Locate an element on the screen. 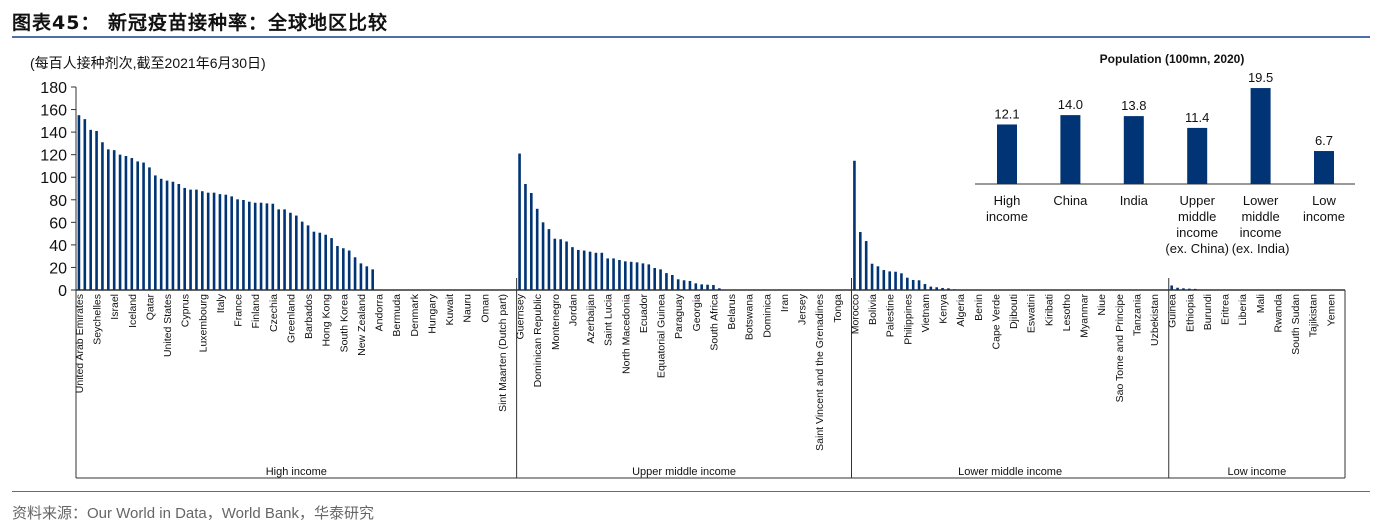 The height and width of the screenshot is (532, 1374). x-tick-label: Hong Kong is located at coordinates (327, 320).